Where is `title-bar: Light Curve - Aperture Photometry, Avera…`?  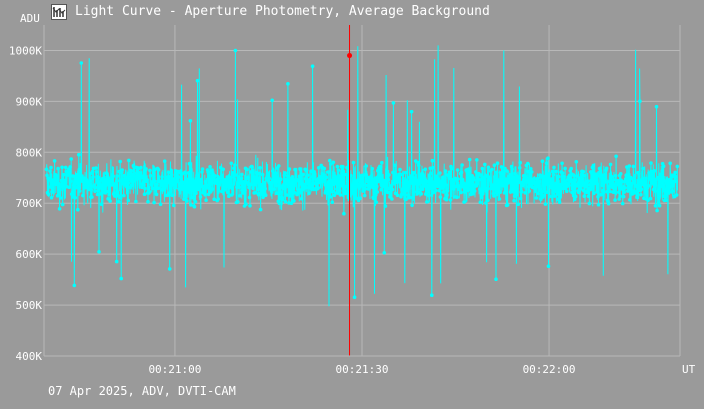
title-bar: Light Curve - Aperture Photometry, Avera… is located at coordinates (352, 12).